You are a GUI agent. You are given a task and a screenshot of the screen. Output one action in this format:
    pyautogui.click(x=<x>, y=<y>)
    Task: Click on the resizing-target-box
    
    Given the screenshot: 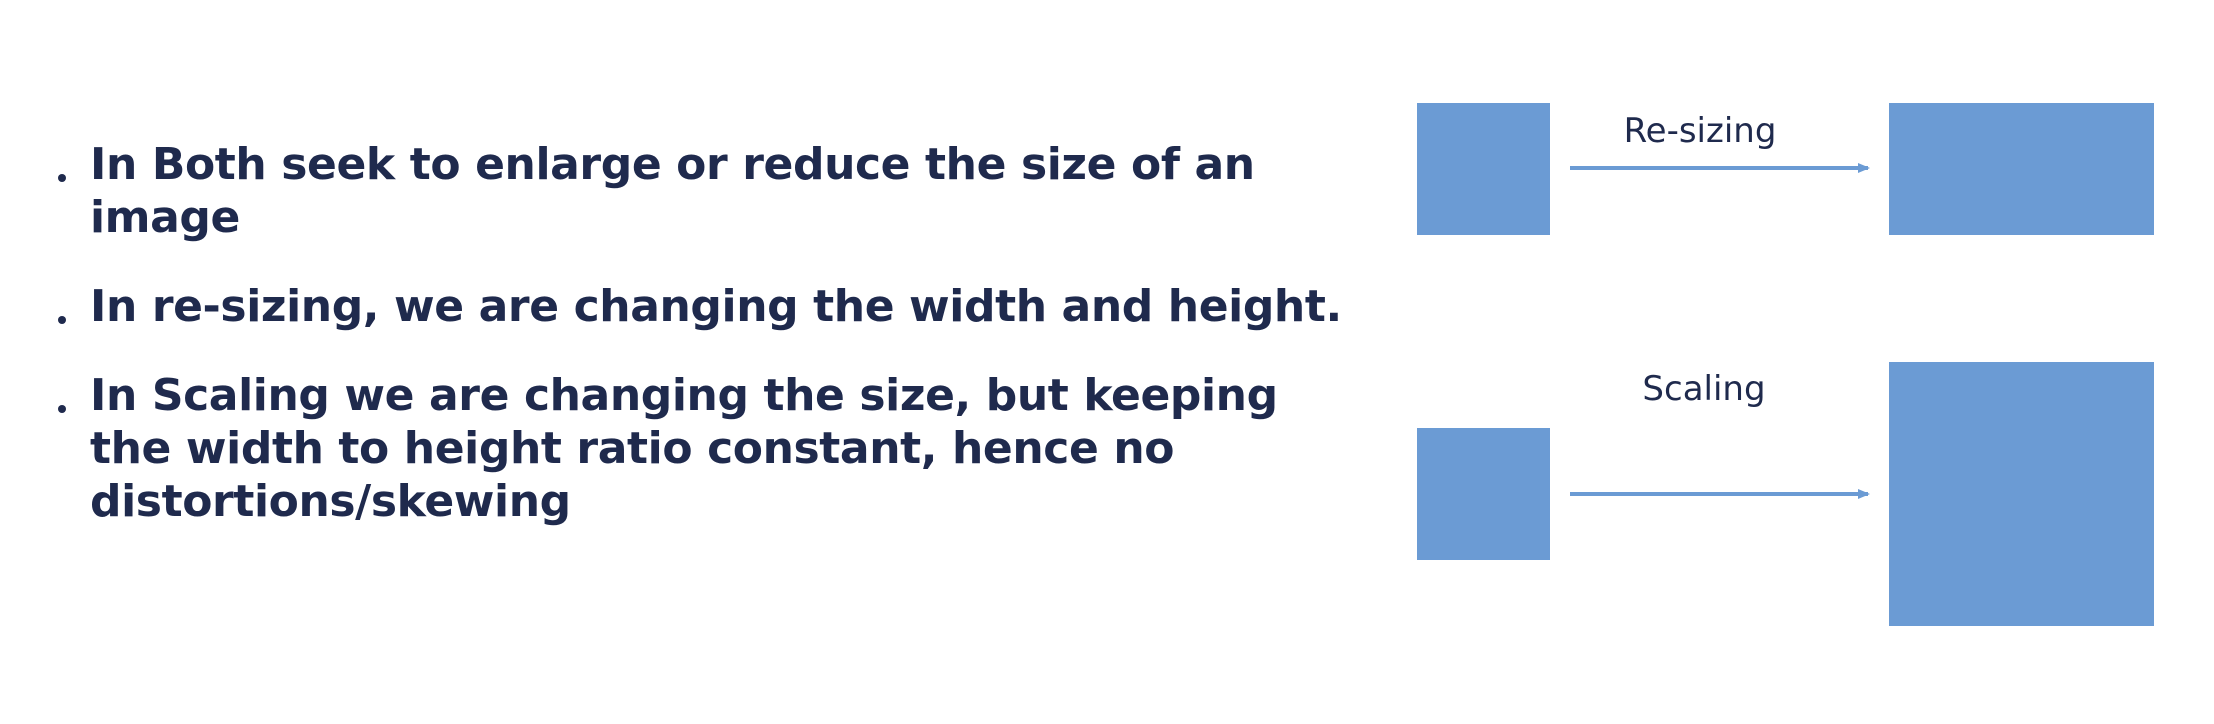 What is the action you would take?
    pyautogui.click(x=2021, y=169)
    